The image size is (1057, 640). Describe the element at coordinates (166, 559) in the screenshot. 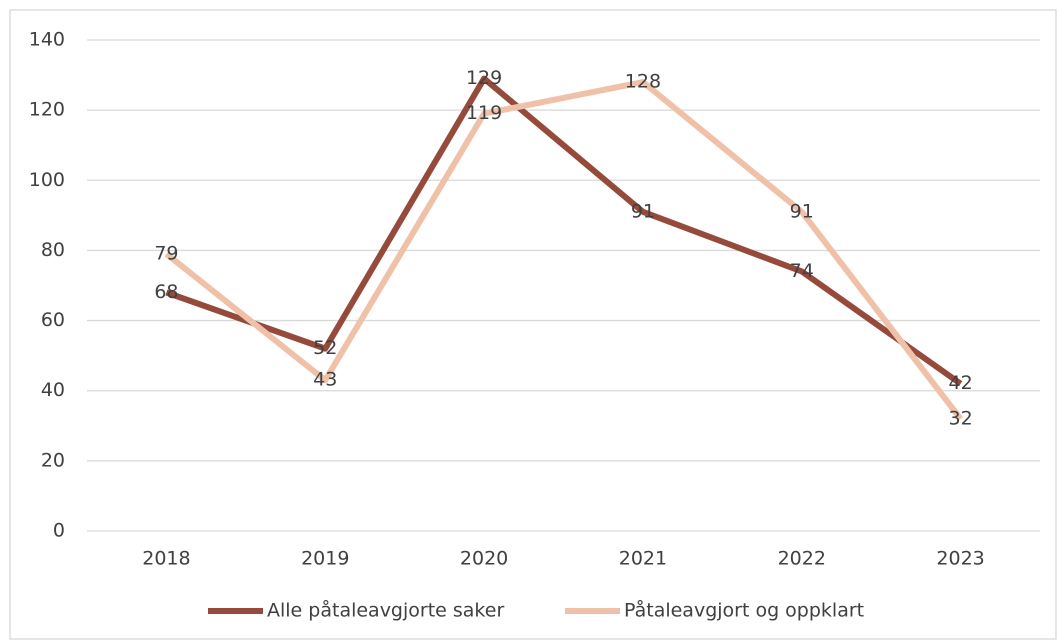

I see `x-tick-label: 2018` at that location.